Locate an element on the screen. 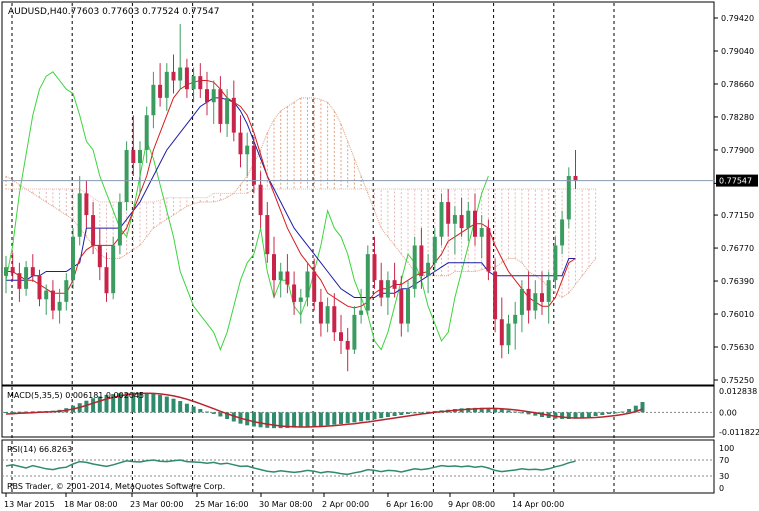 Image resolution: width=759 pixels, height=511 pixels. rsi-tick-label: 70 is located at coordinates (724, 460).